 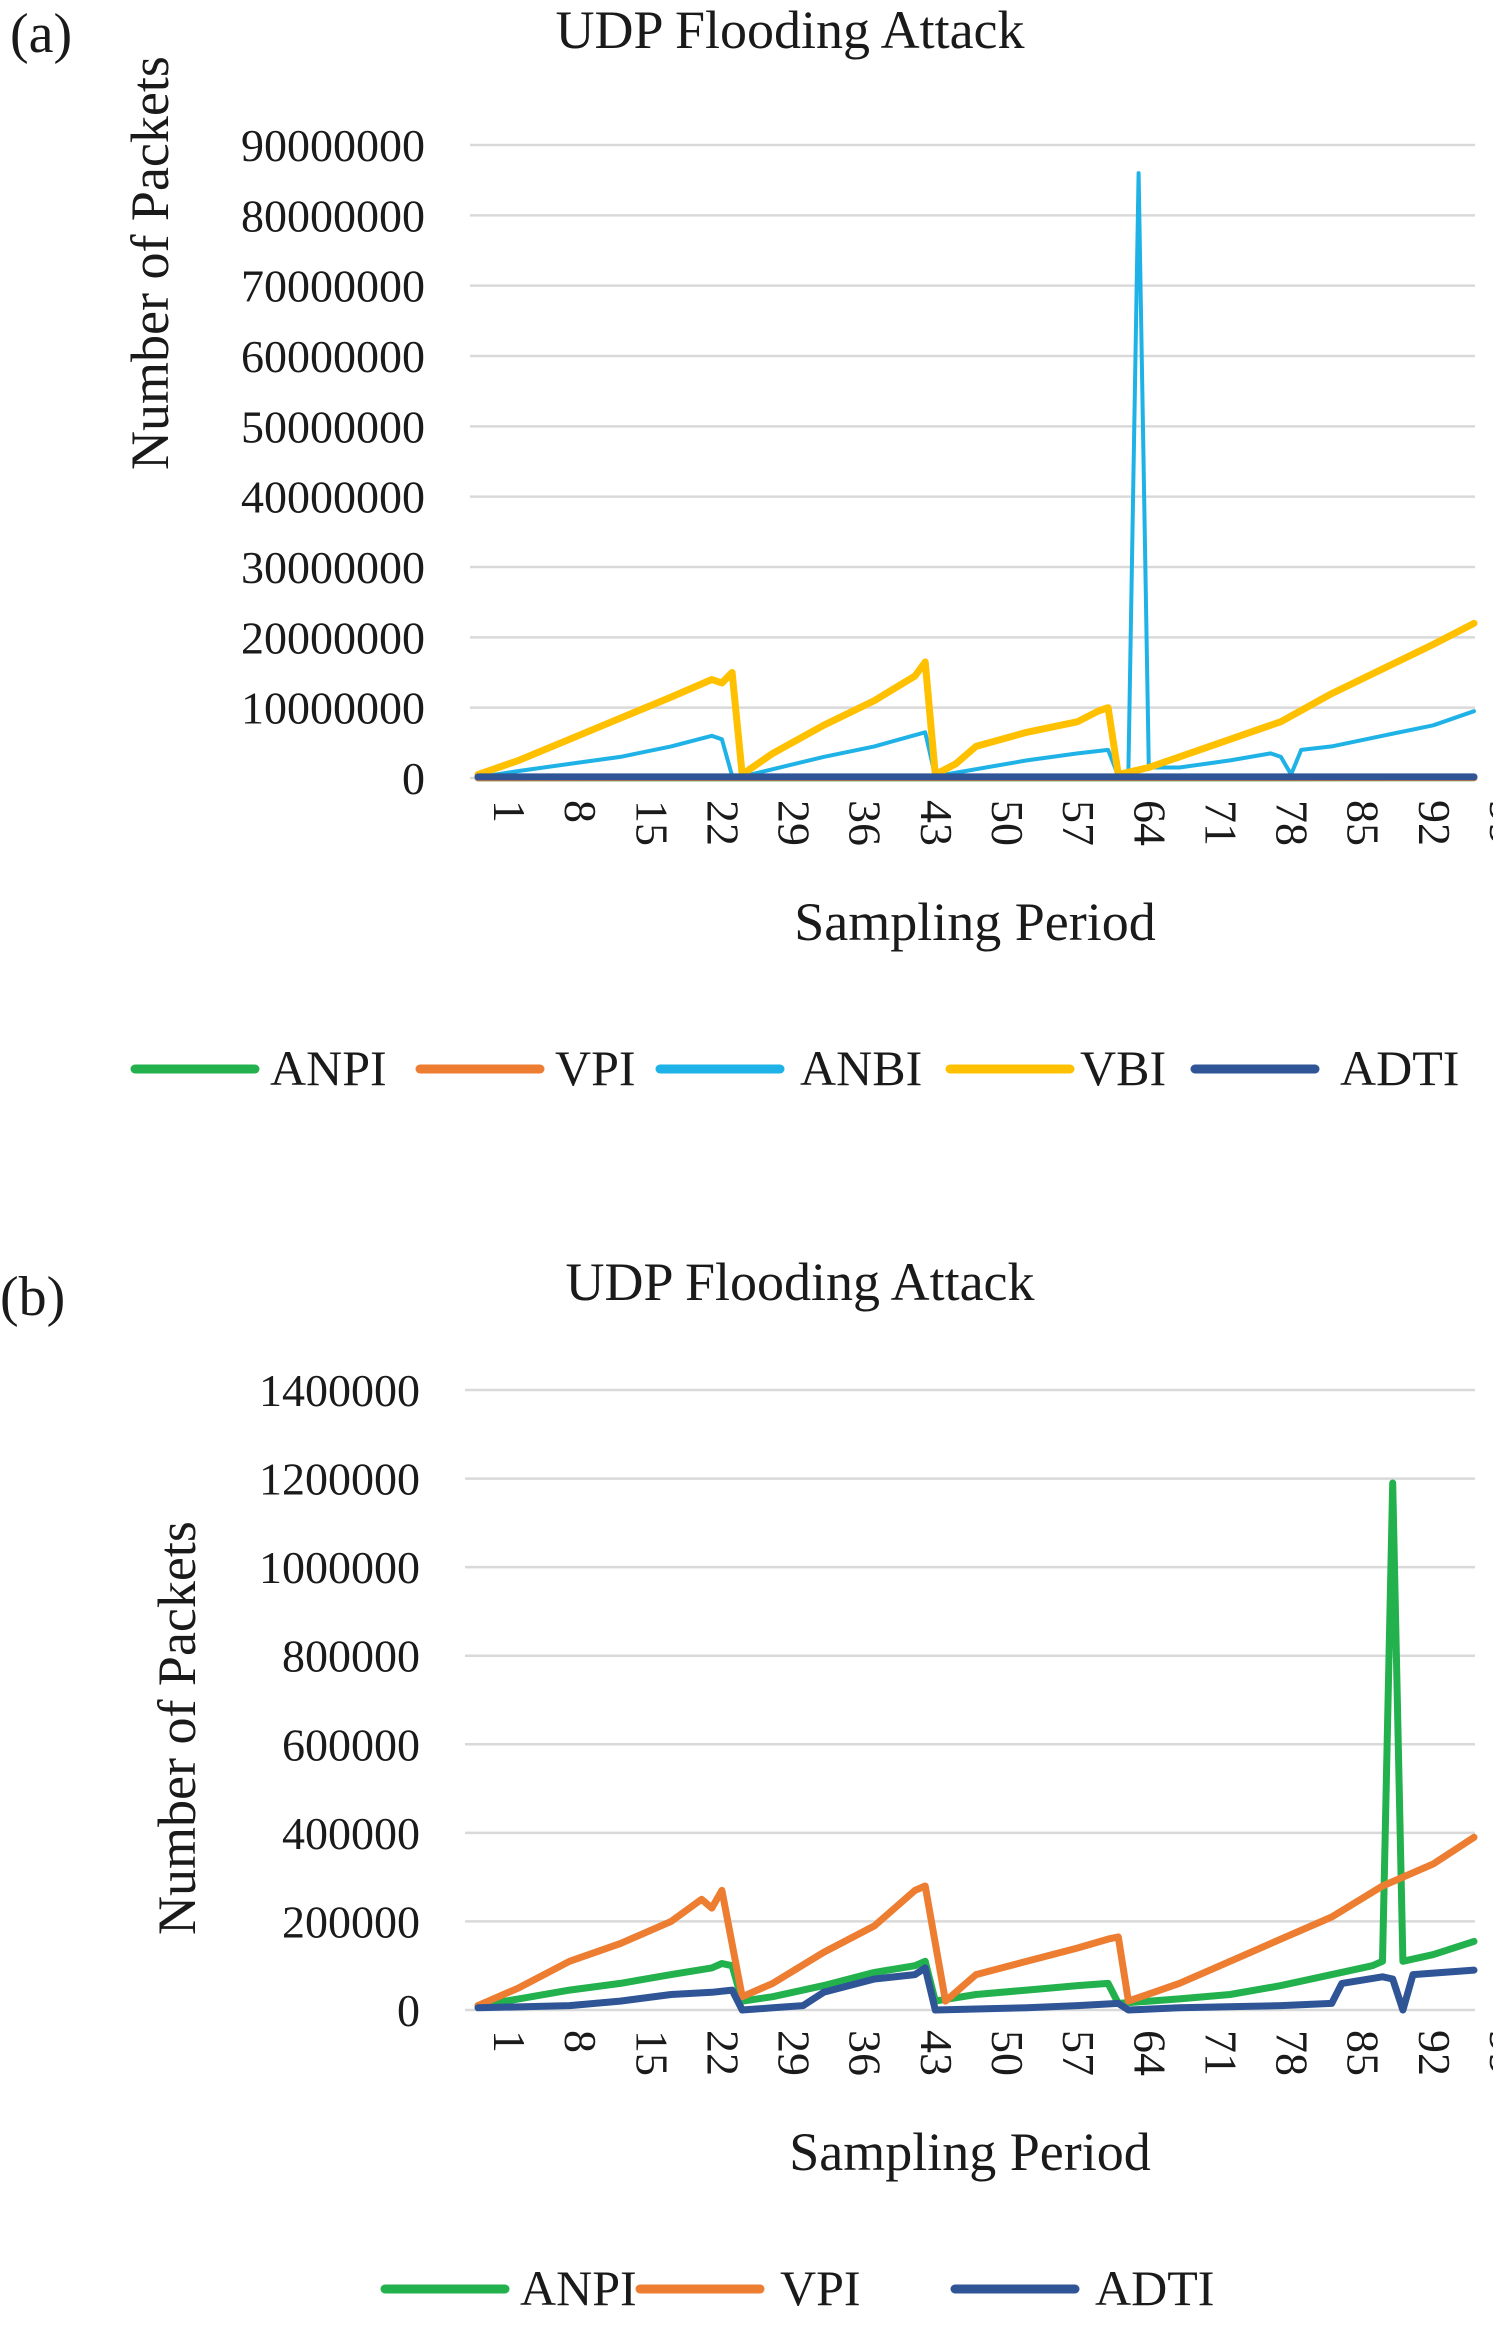 I want to click on chart-a-x-tick-label: 8, so click(x=580, y=811).